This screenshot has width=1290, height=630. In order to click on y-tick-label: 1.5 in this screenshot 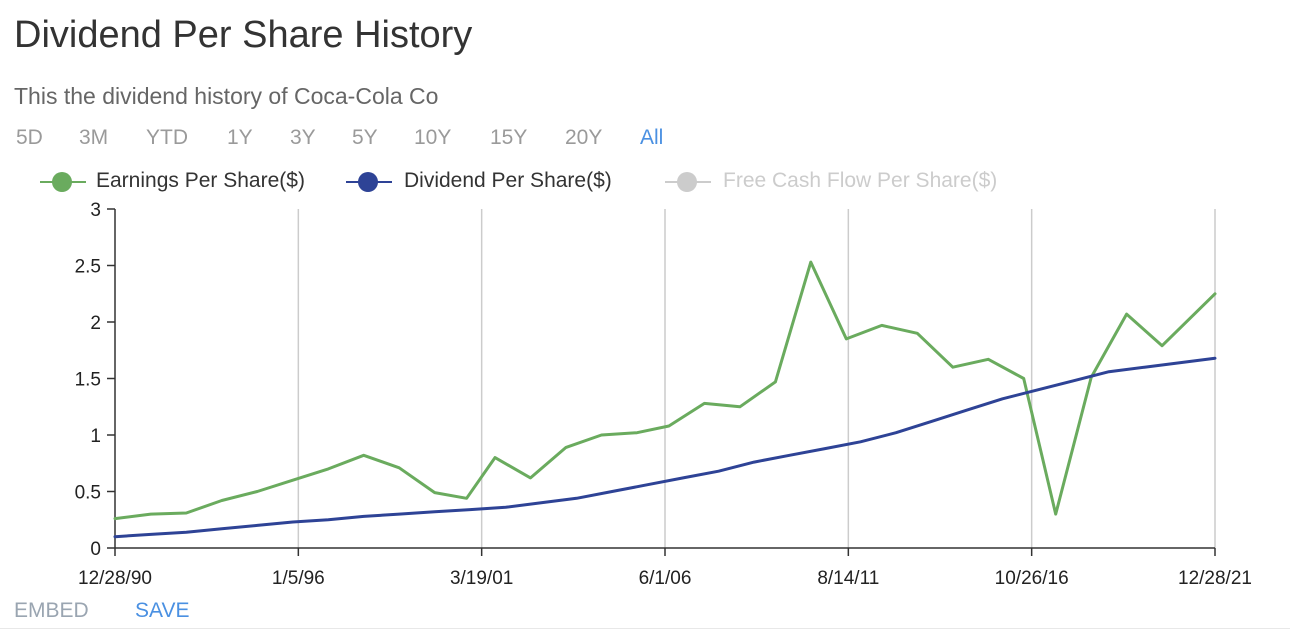, I will do `click(88, 380)`.